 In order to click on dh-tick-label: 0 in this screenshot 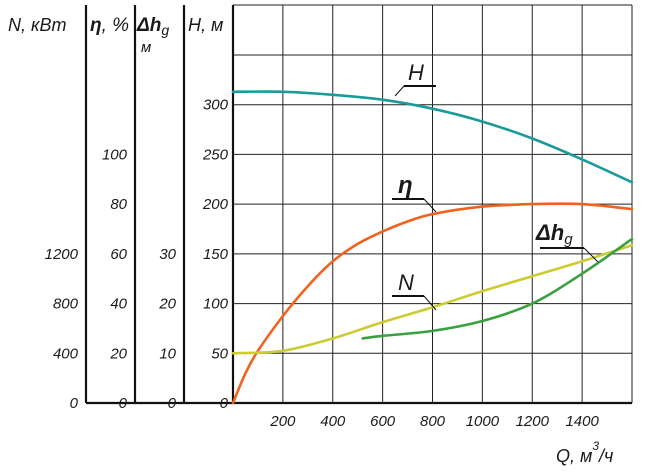, I will do `click(172, 403)`.